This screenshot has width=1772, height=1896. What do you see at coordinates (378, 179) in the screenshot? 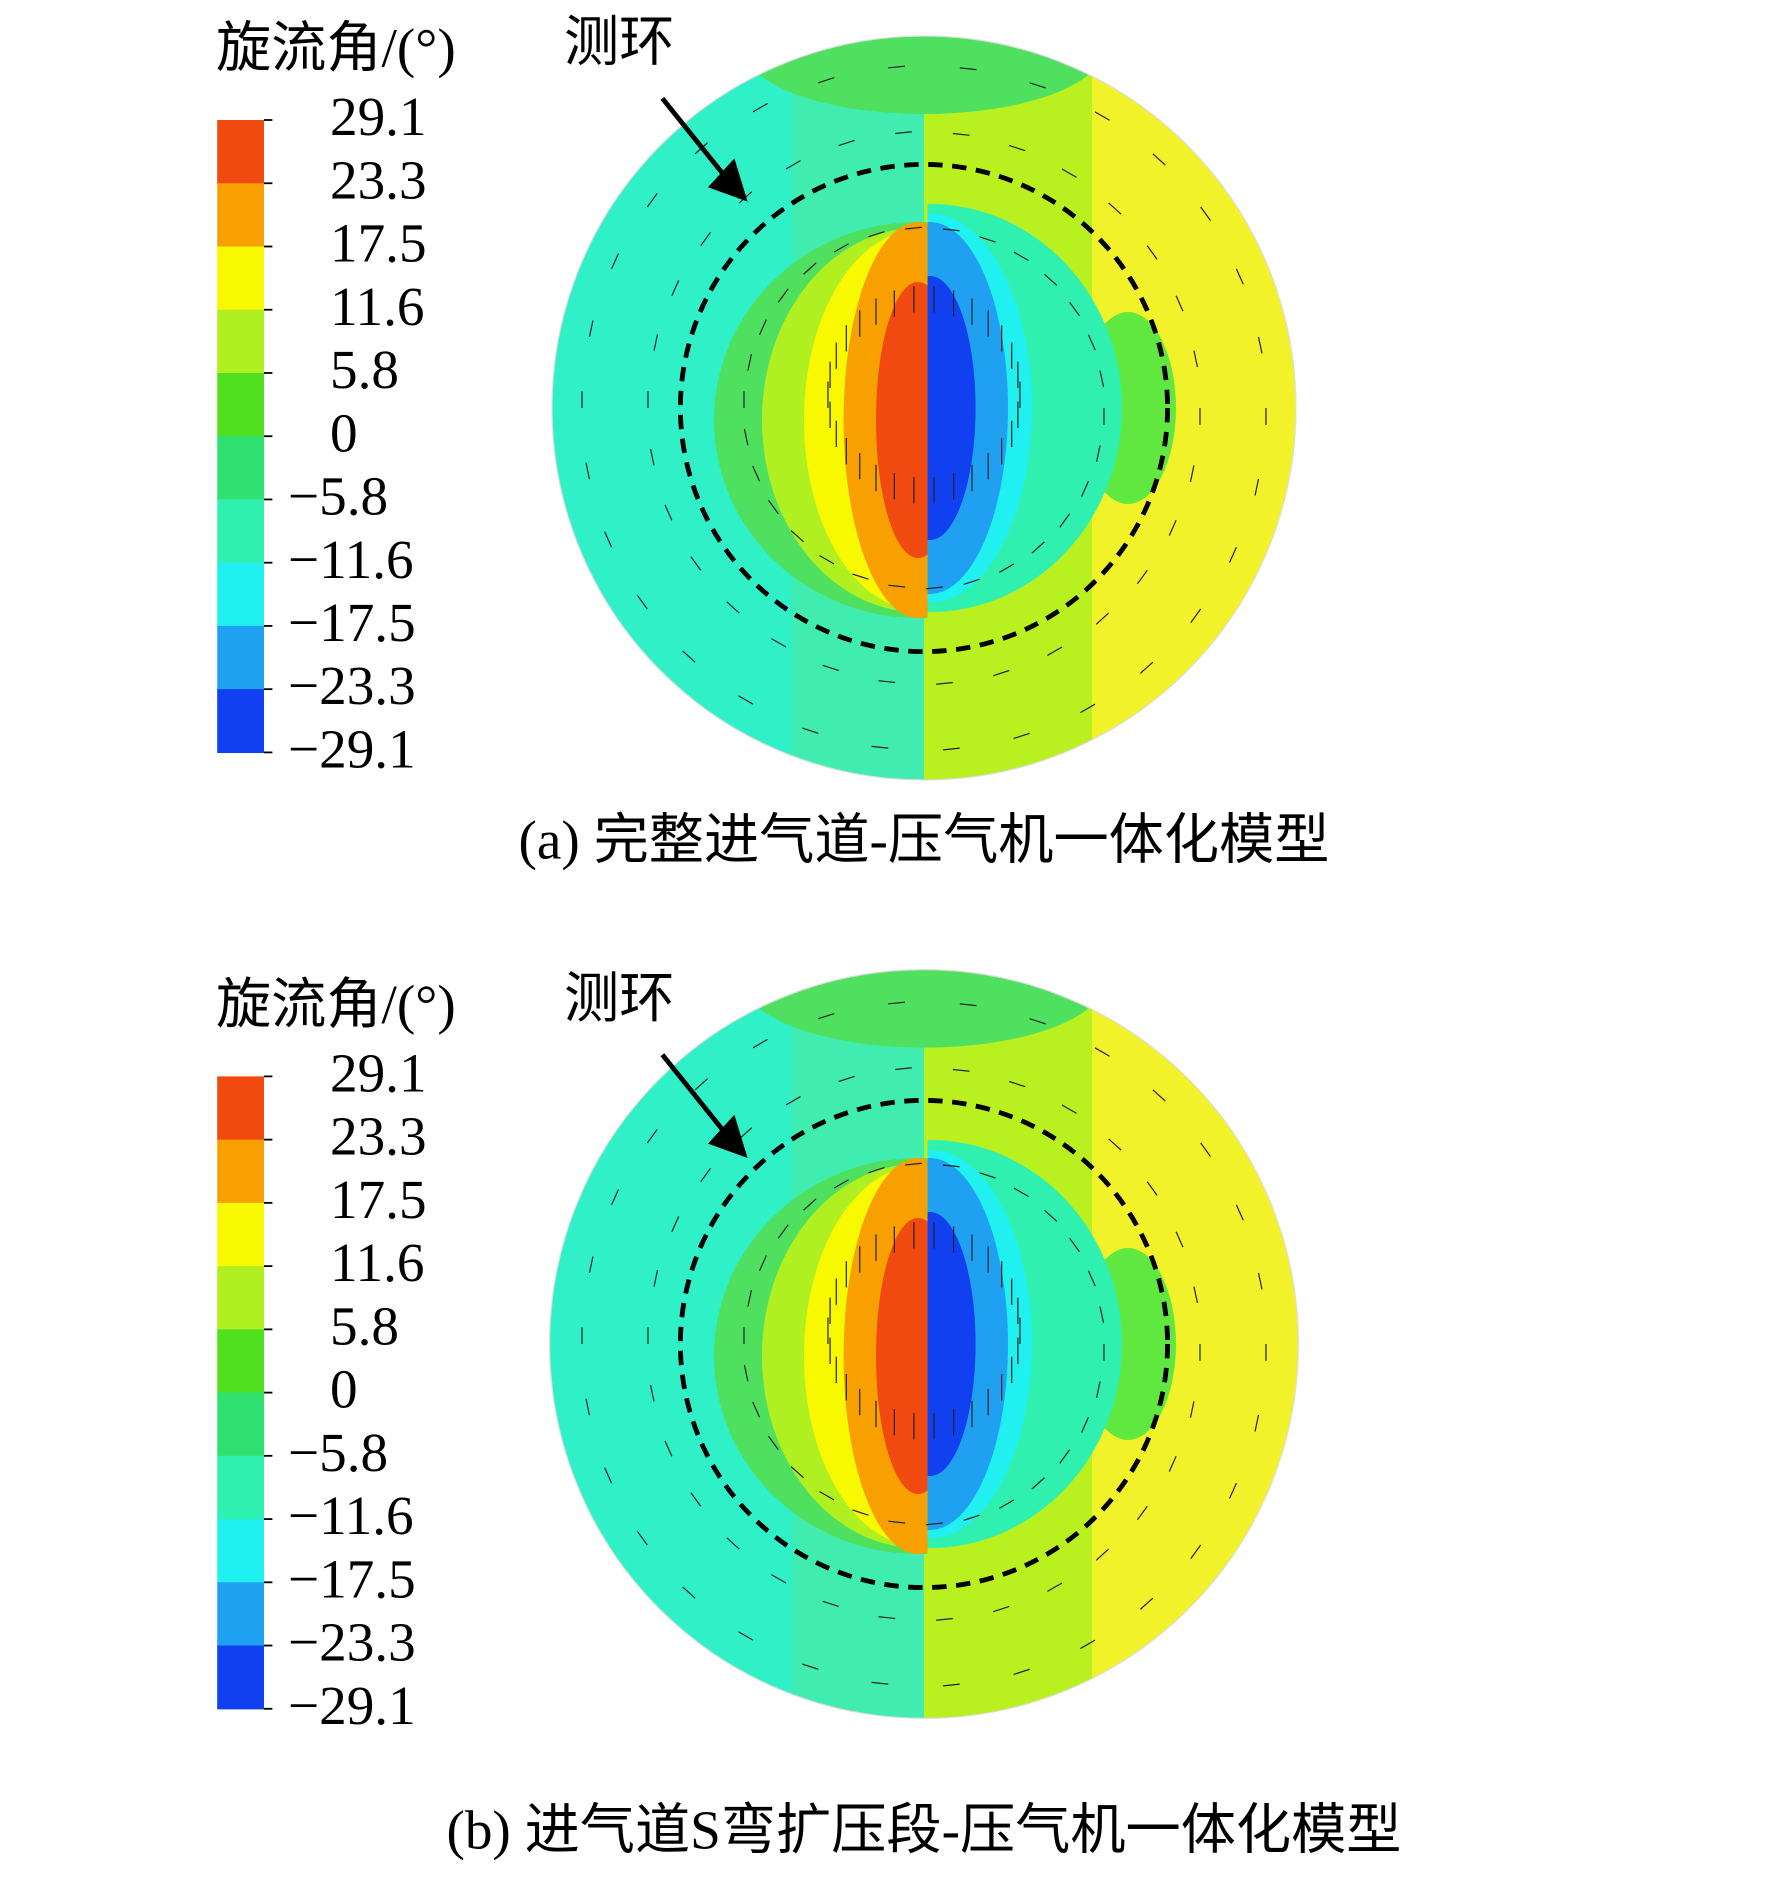
I see `colorbar-label: 23.3` at bounding box center [378, 179].